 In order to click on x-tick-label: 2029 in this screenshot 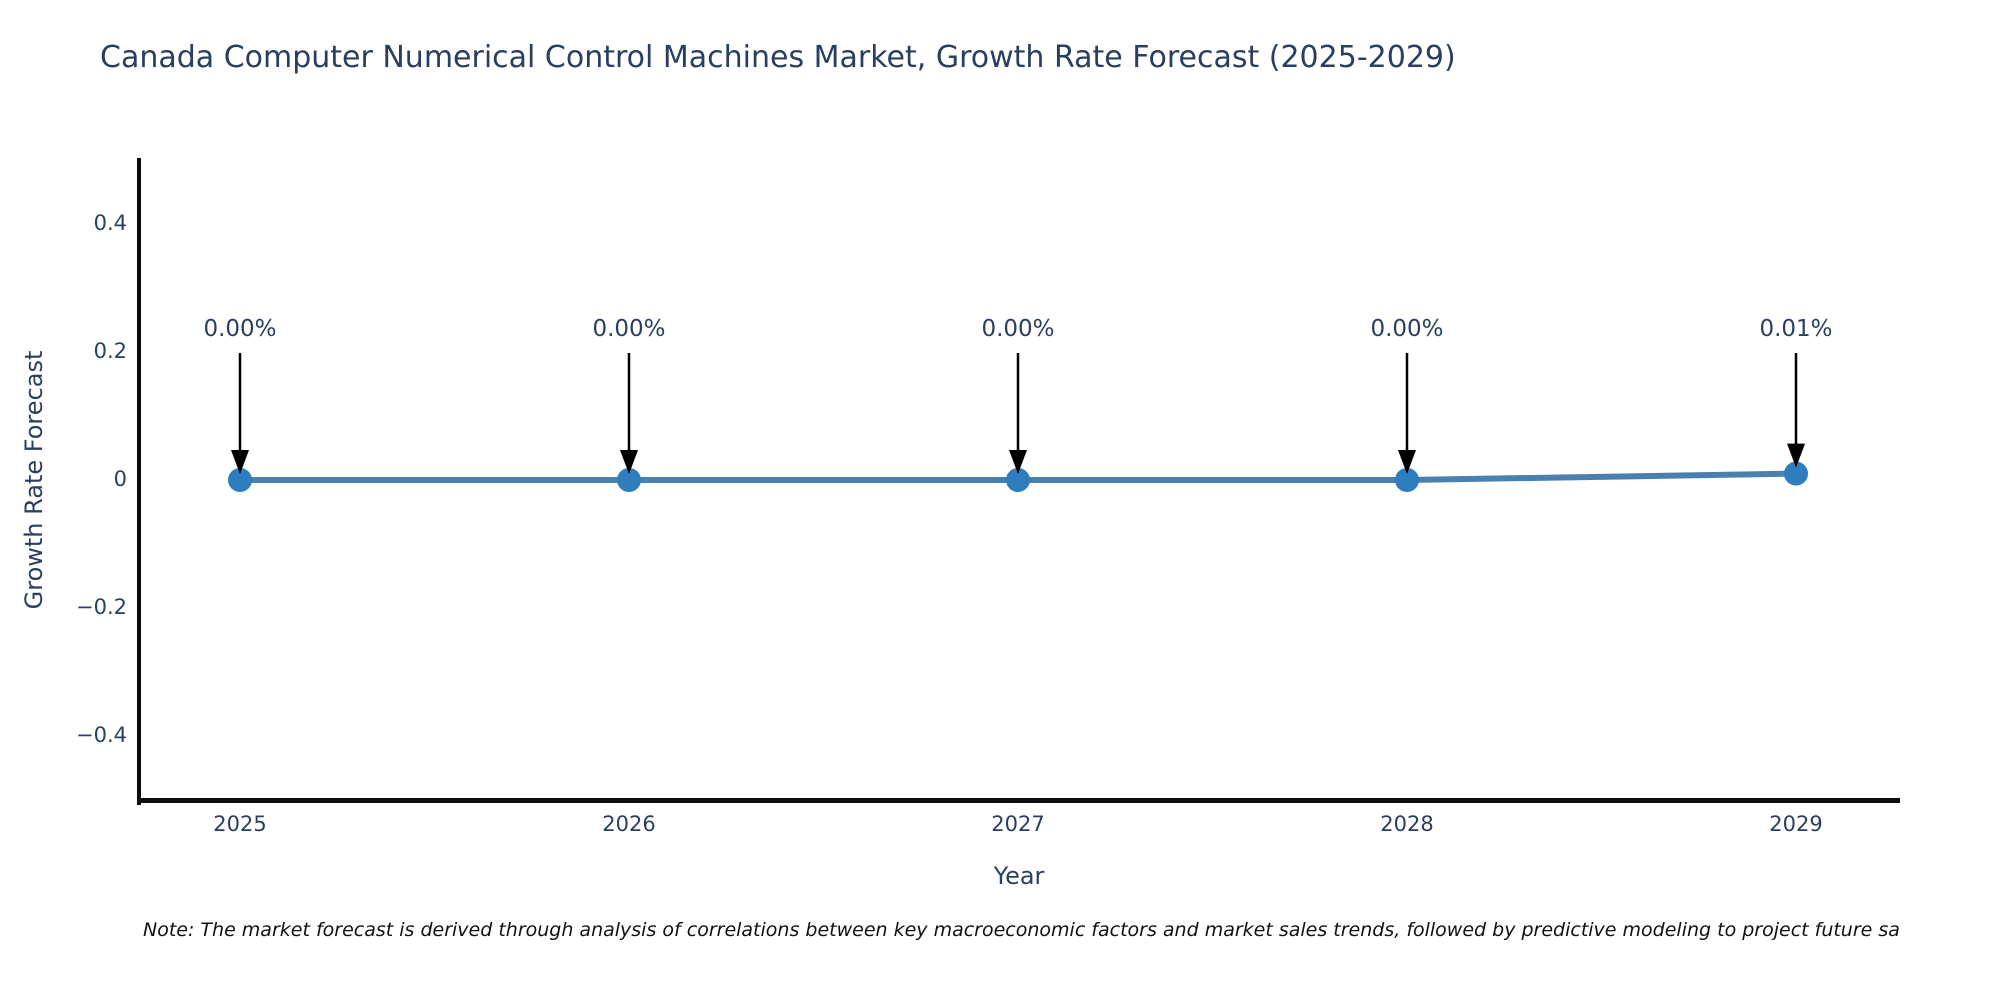, I will do `click(1796, 824)`.